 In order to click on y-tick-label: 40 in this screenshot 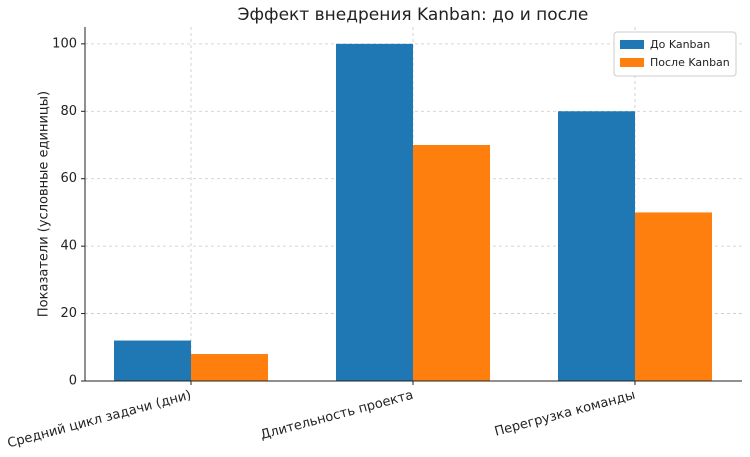, I will do `click(68, 246)`.